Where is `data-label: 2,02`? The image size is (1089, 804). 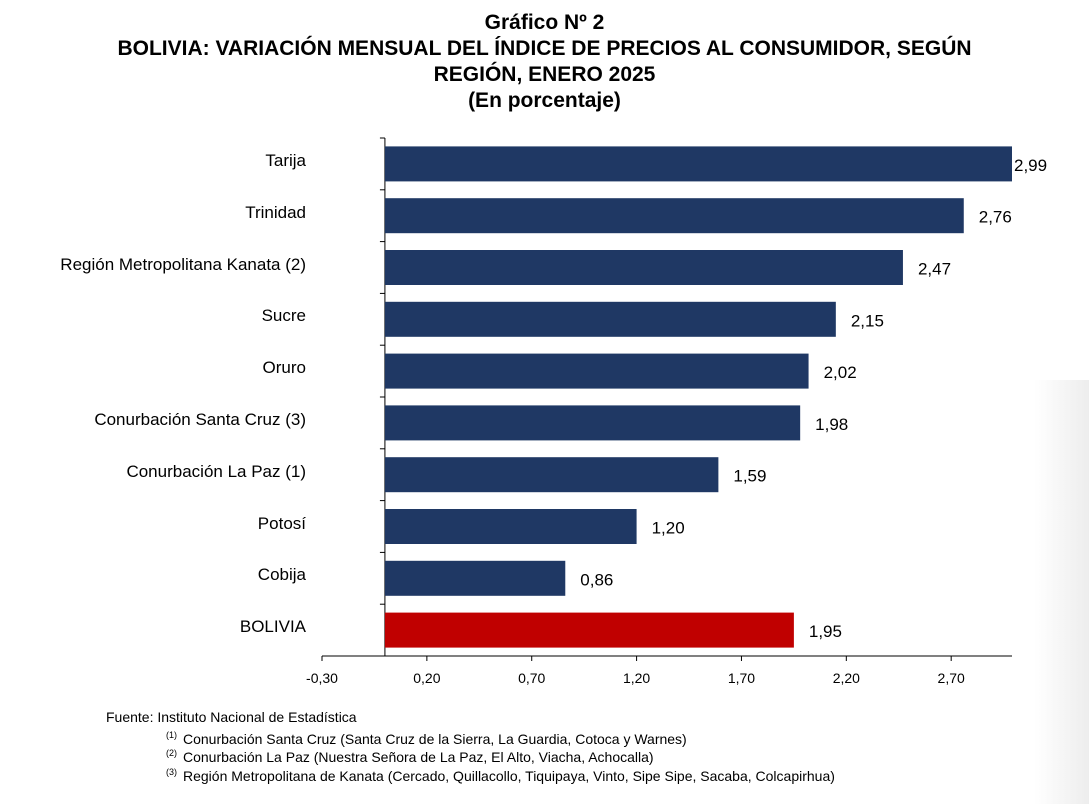 data-label: 2,02 is located at coordinates (840, 372).